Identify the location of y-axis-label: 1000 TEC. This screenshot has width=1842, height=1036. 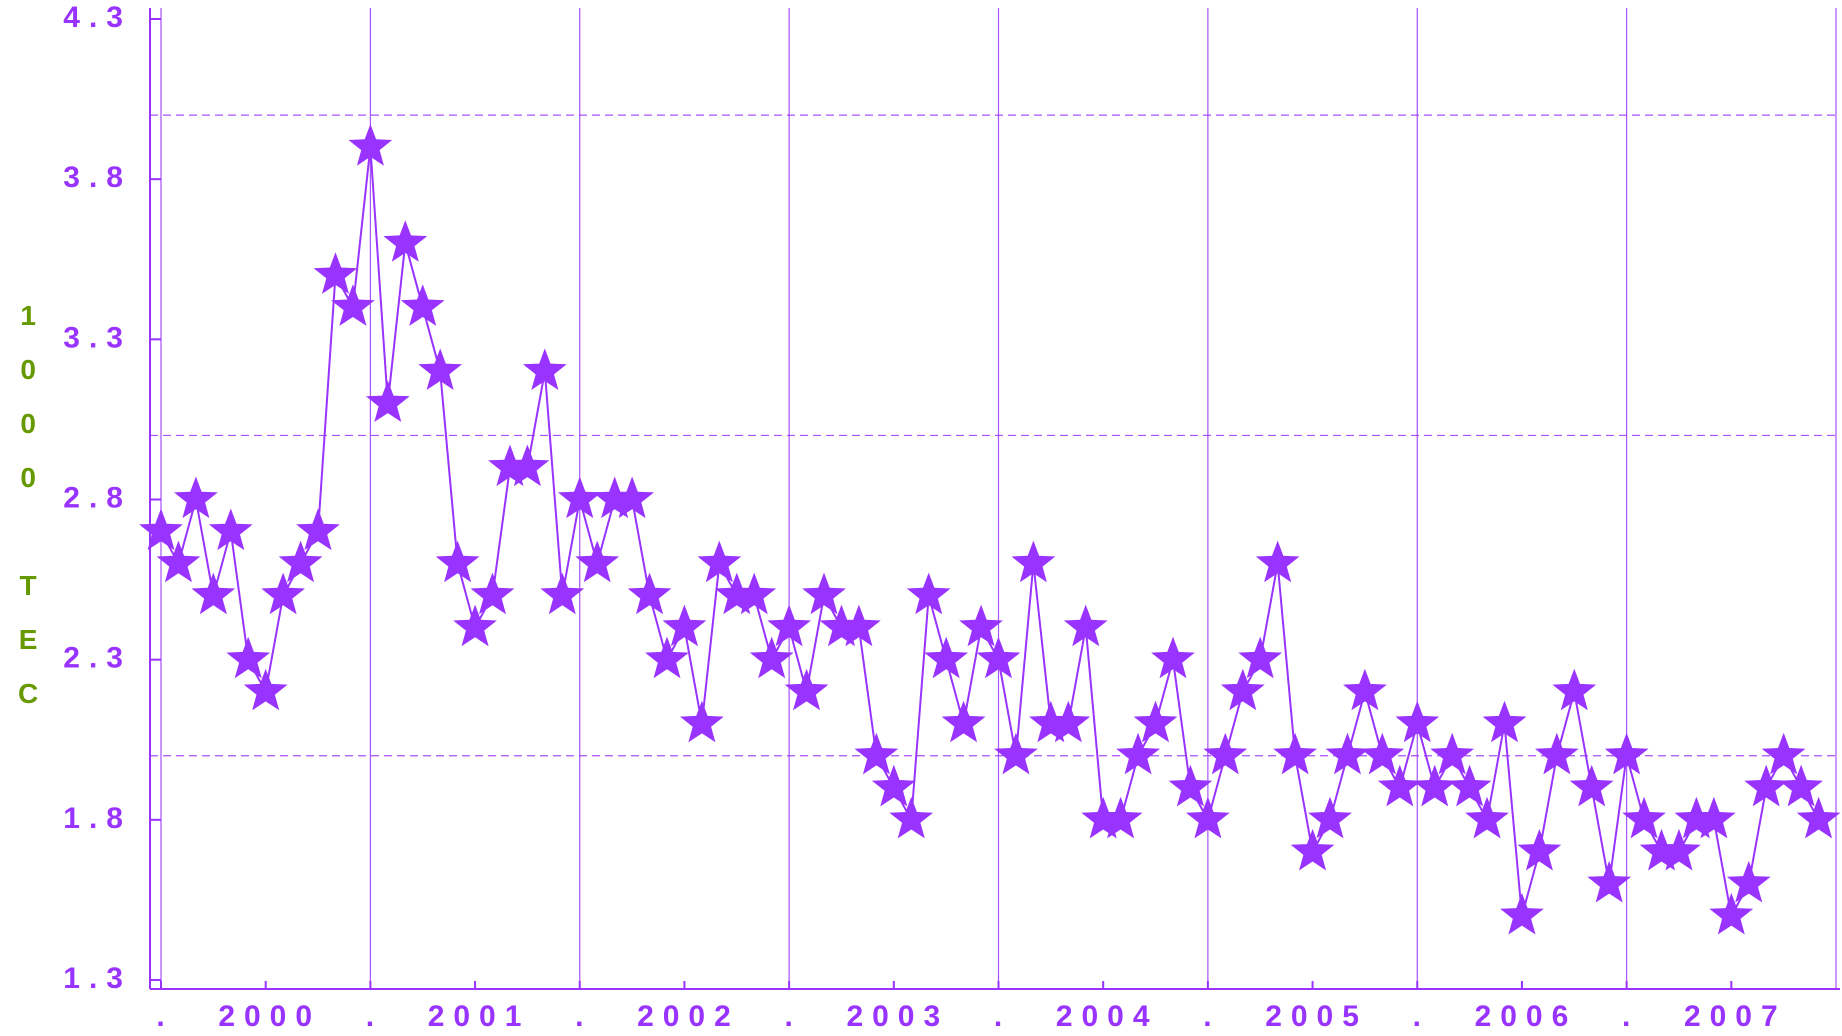
(28, 516).